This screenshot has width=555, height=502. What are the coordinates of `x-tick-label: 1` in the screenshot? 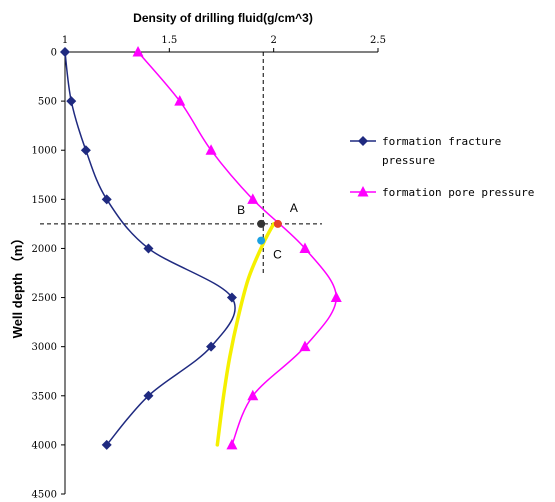 It's located at (65, 40).